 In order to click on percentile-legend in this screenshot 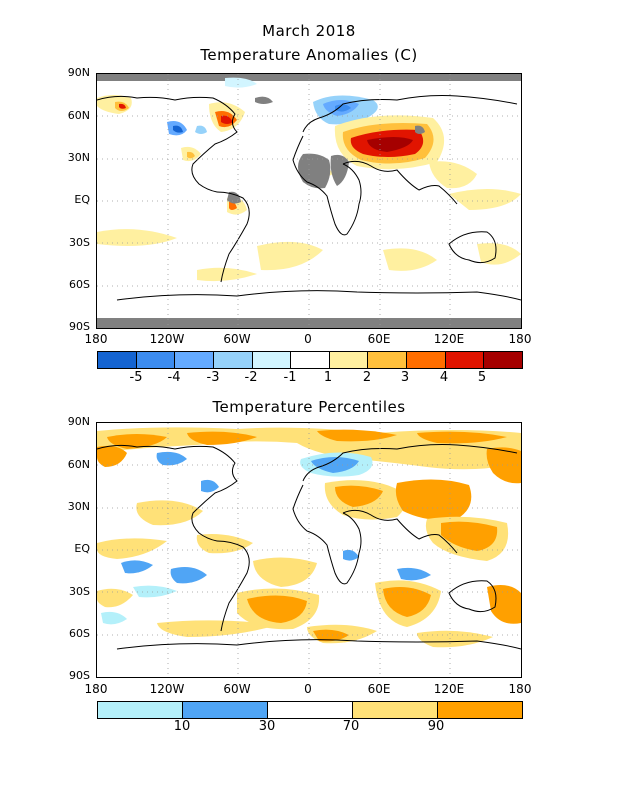, I will do `click(310, 710)`.